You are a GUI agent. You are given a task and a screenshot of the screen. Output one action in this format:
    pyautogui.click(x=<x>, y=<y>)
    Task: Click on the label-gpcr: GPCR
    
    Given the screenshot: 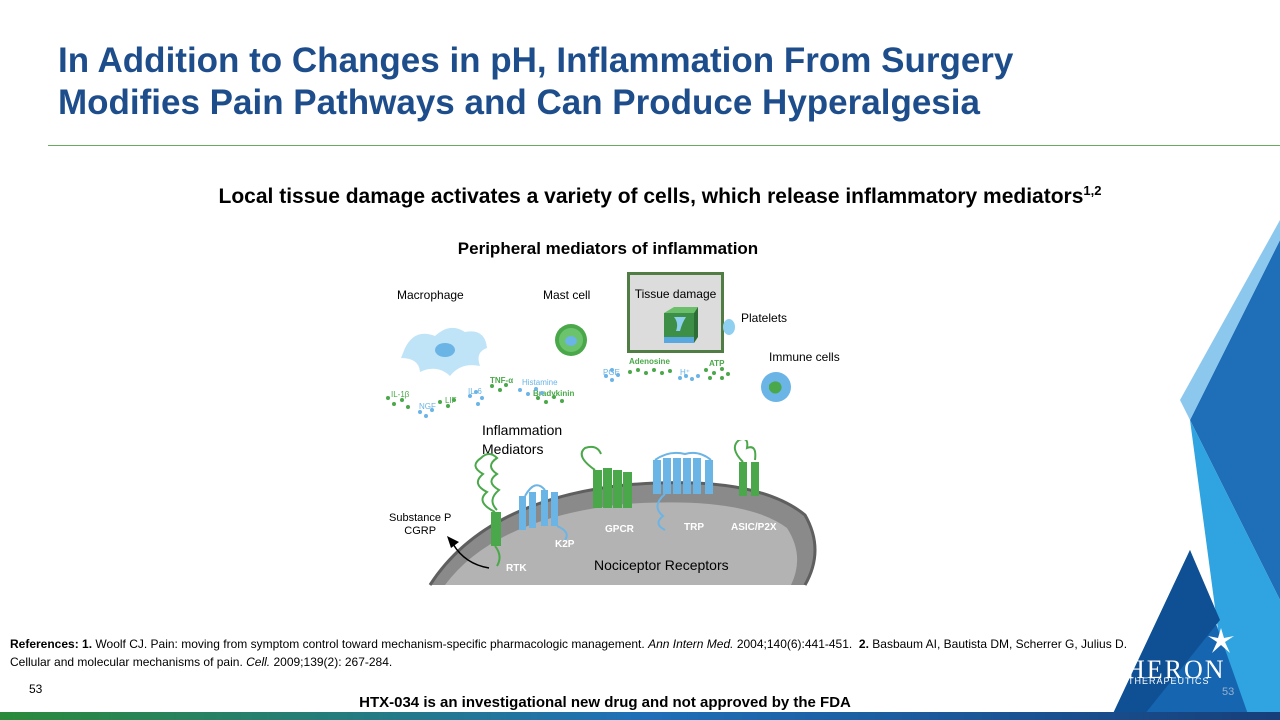 What is the action you would take?
    pyautogui.click(x=619, y=529)
    